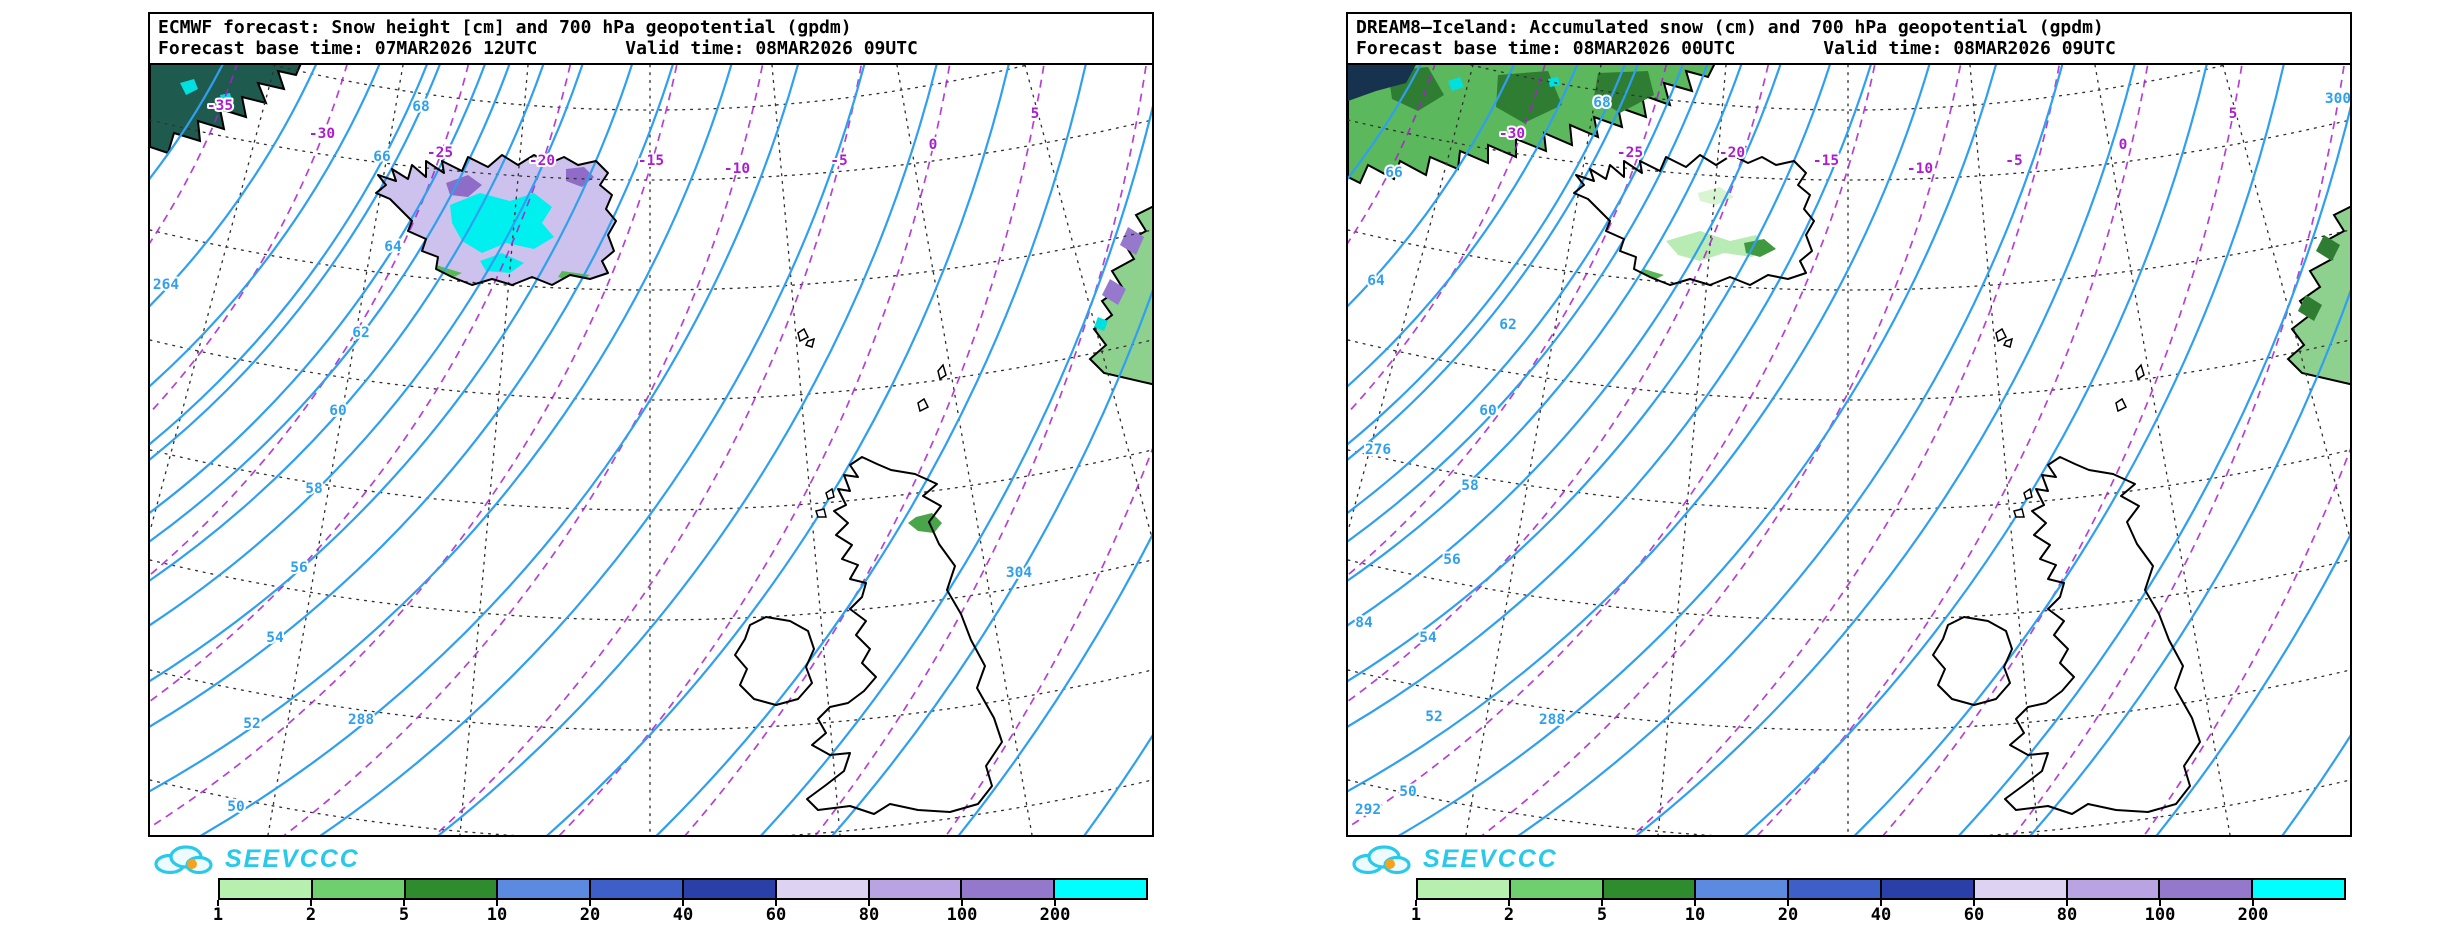 The image size is (2456, 925). What do you see at coordinates (1469, 486) in the screenshot?
I see `geopotential-label: 58` at bounding box center [1469, 486].